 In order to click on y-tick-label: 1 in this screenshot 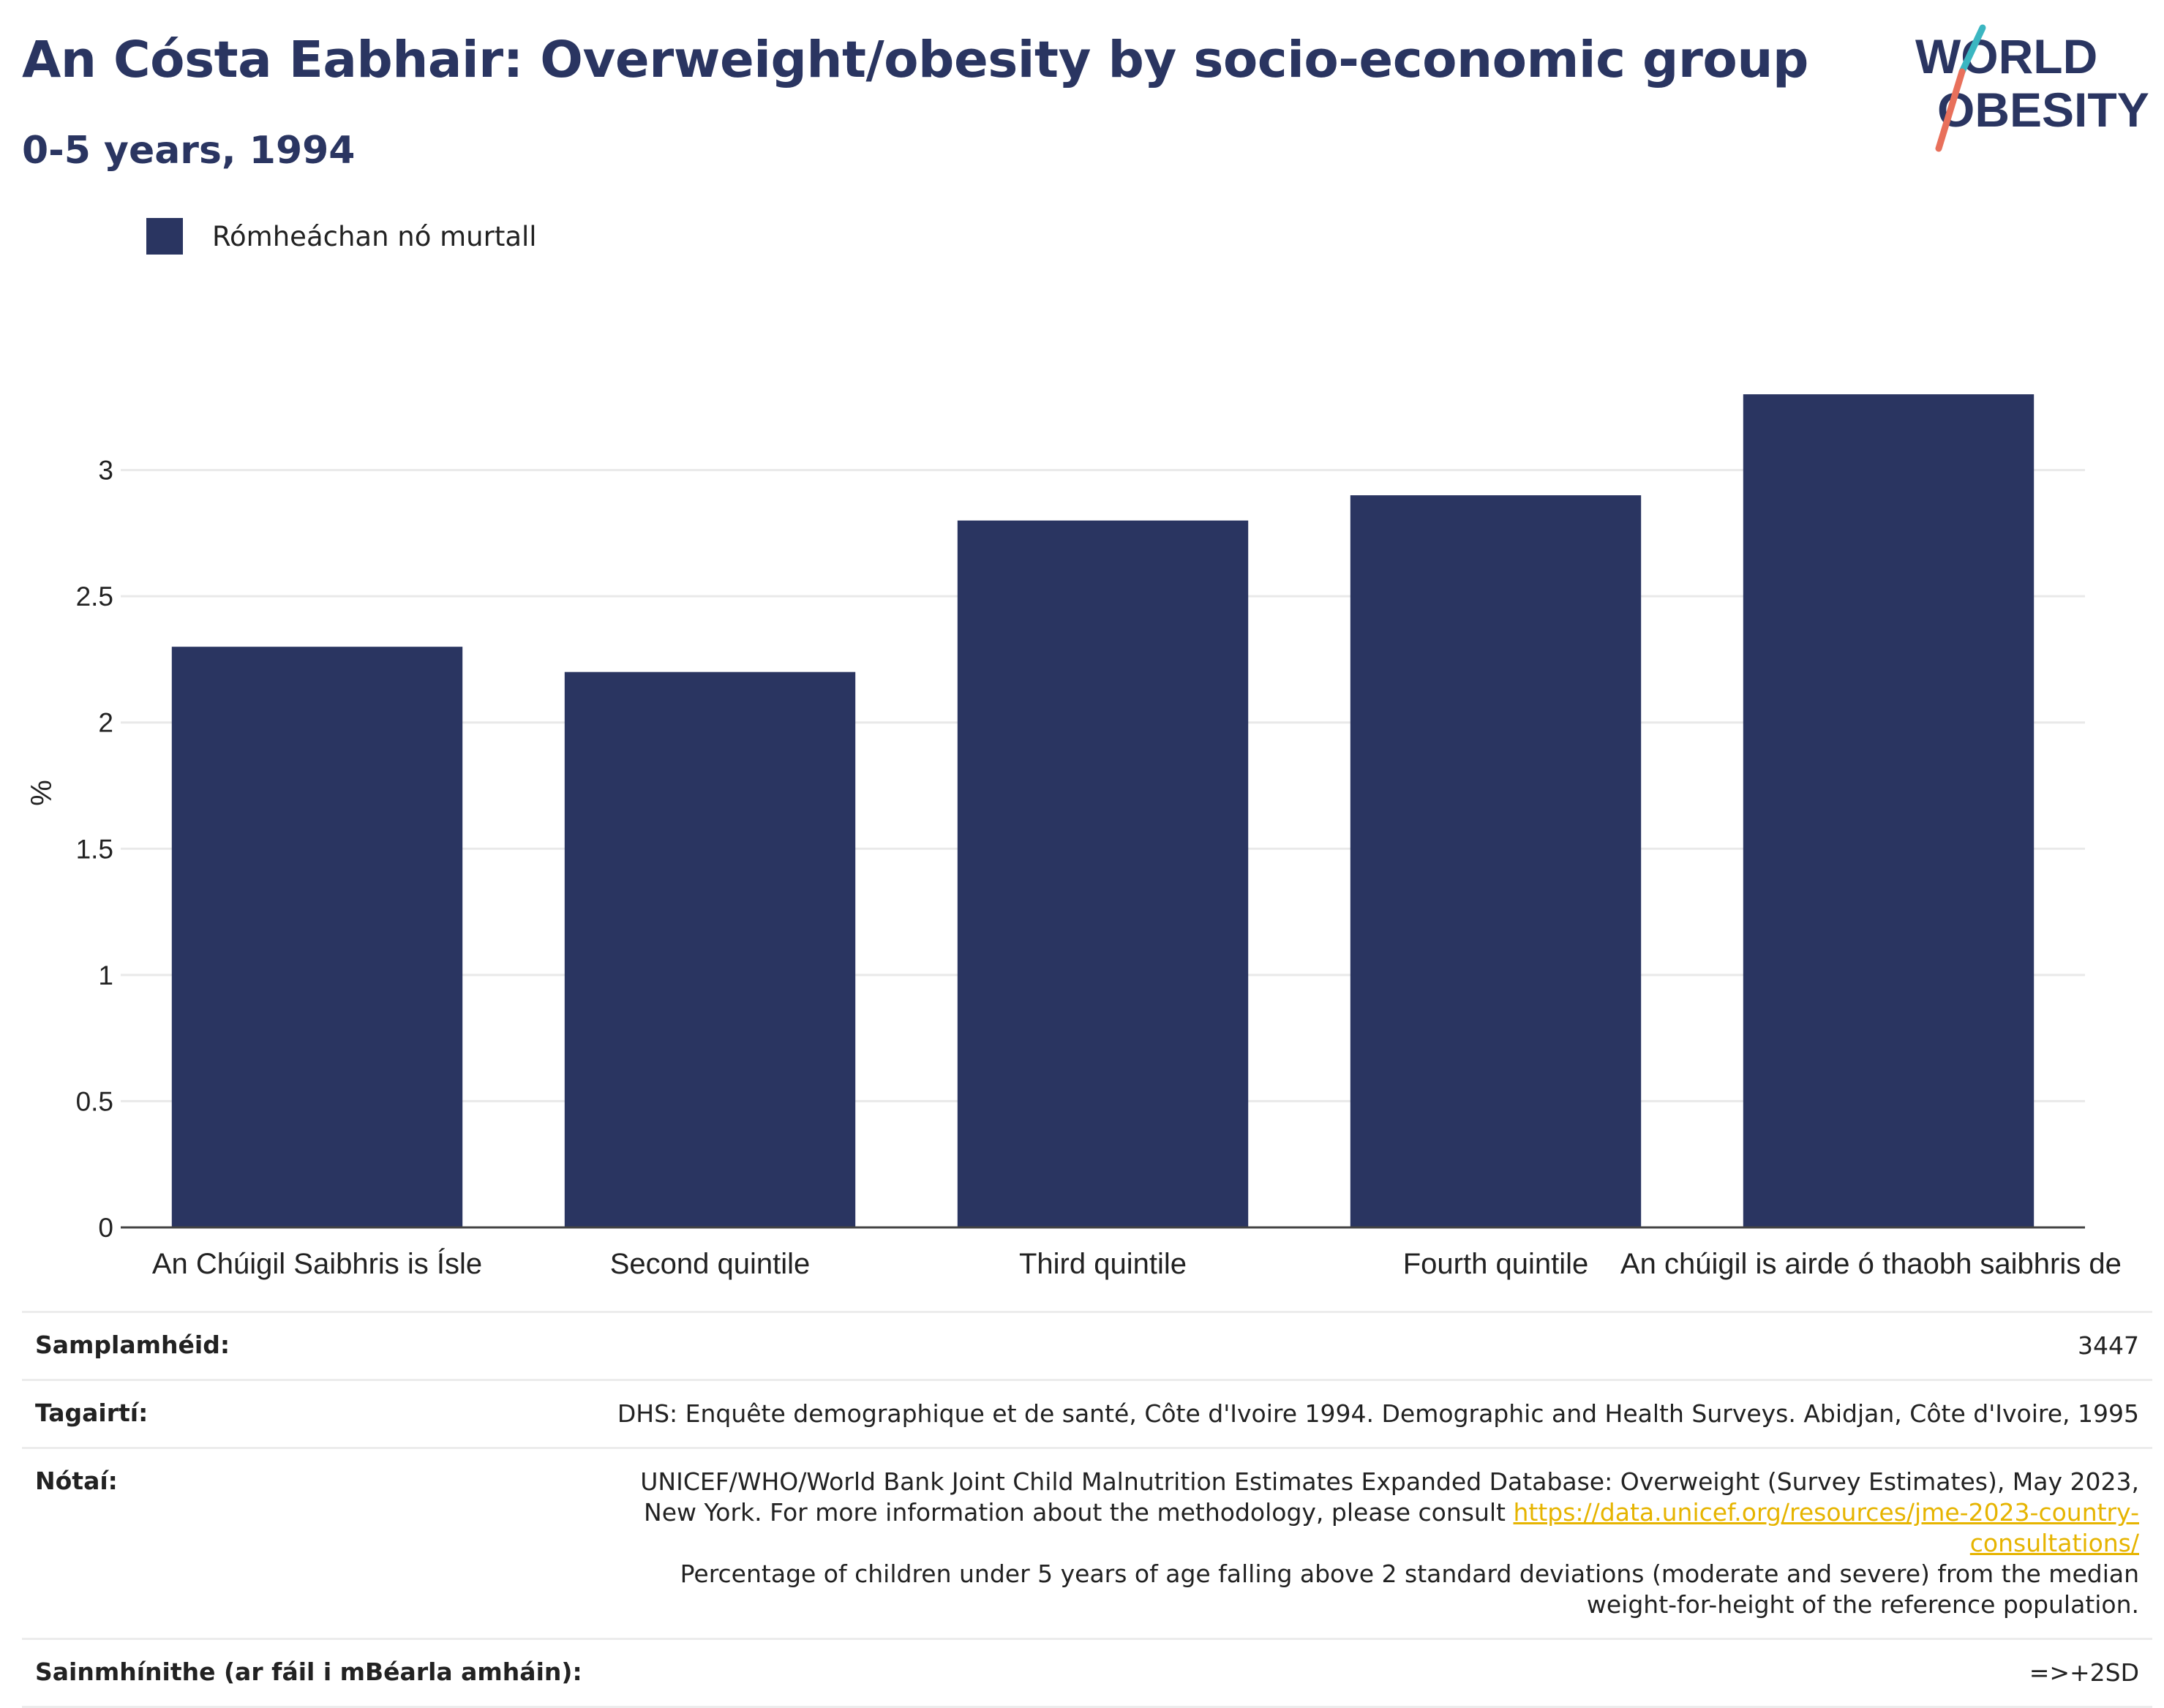, I will do `click(105, 975)`.